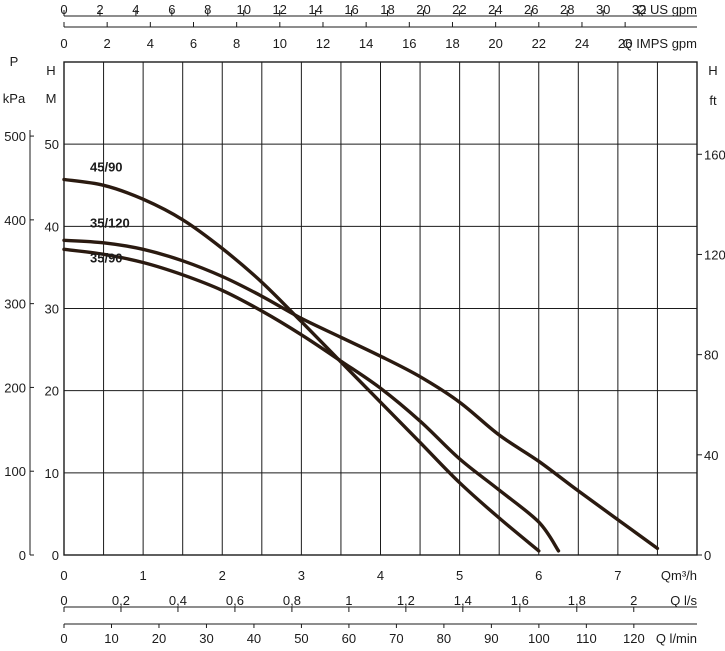 The image size is (725, 651). Describe the element at coordinates (15, 471) in the screenshot. I see `kpa-tick-label: 100` at that location.